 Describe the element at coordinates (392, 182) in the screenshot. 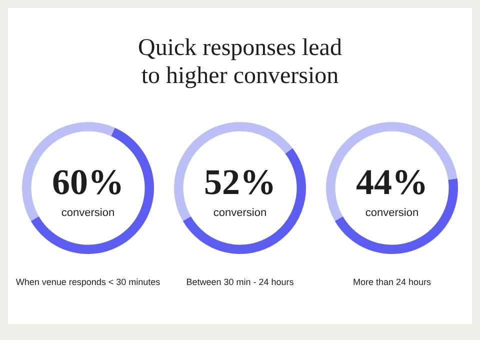

I see `text: 44%` at that location.